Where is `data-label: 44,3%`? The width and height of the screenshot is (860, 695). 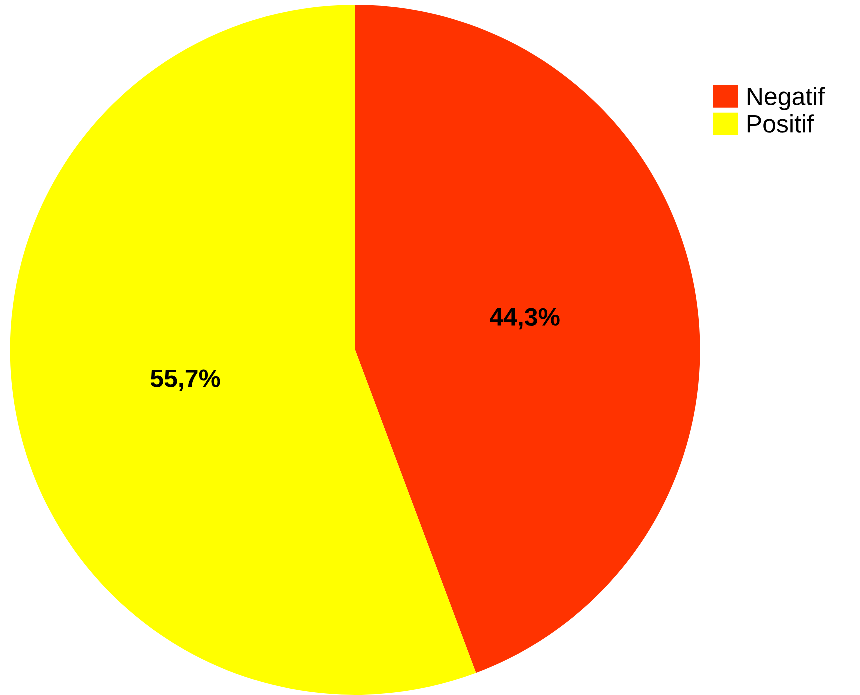
data-label: 44,3% is located at coordinates (525, 319).